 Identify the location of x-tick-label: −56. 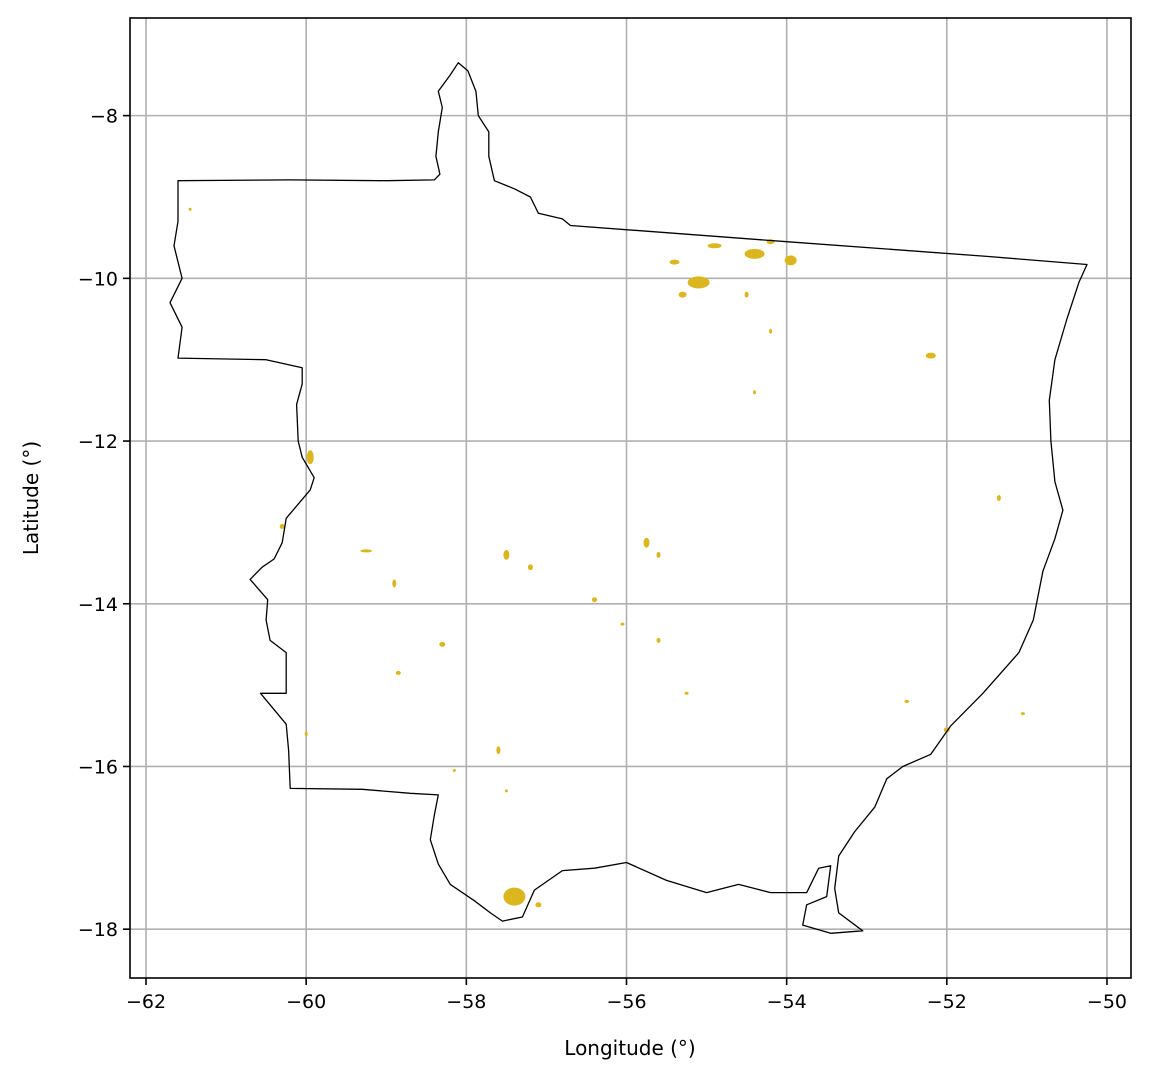
(626, 1002).